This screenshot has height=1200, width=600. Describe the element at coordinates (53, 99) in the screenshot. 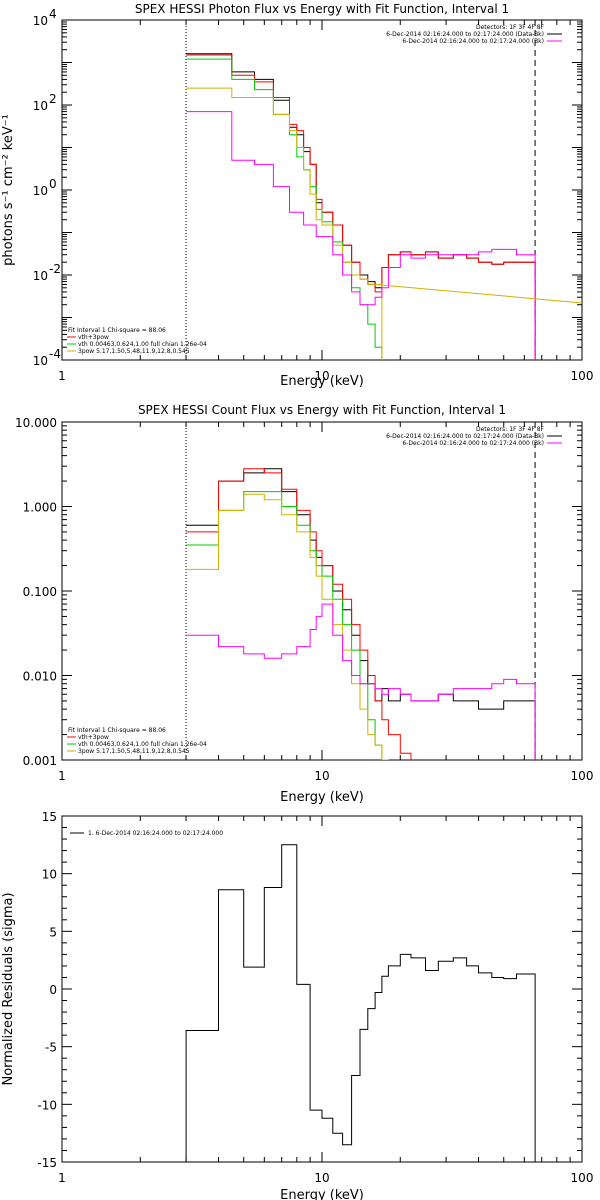

I see `y-tick-exponent: 2` at that location.